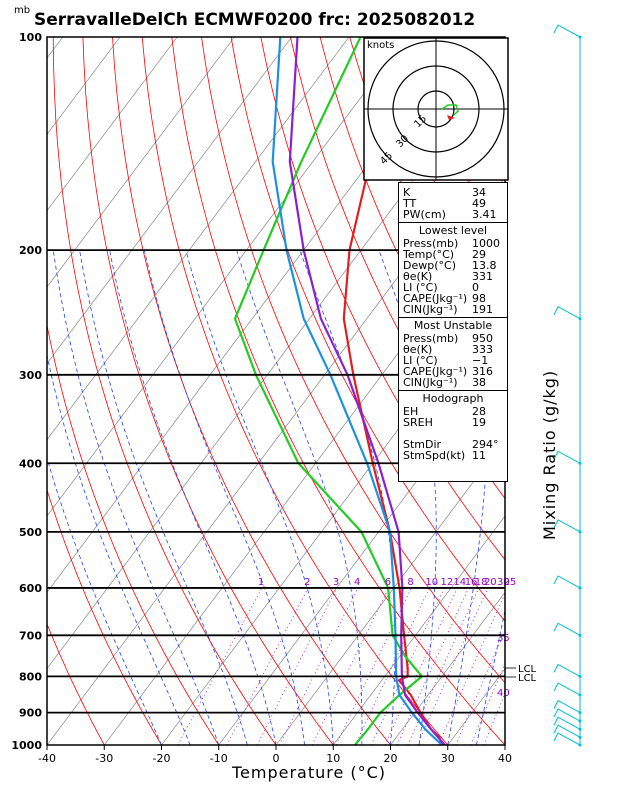 This screenshot has width=618, height=800. Describe the element at coordinates (453, 338) in the screenshot. I see `index-row: Press(mb) 950` at that location.